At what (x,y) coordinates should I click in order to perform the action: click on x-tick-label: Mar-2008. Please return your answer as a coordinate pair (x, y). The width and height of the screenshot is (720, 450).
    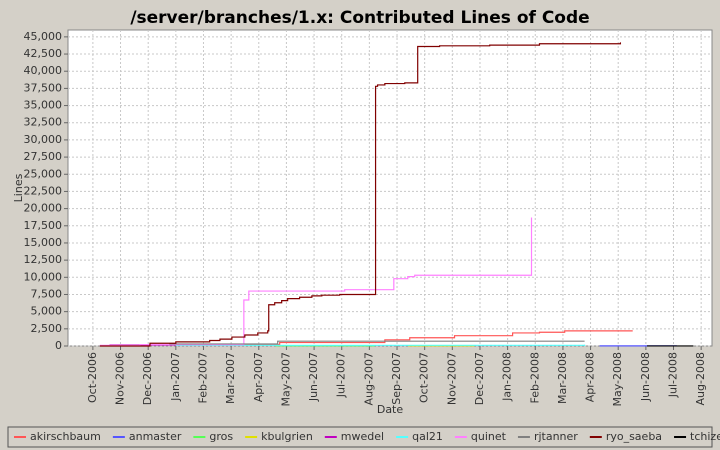
    Looking at the image, I should click on (562, 378).